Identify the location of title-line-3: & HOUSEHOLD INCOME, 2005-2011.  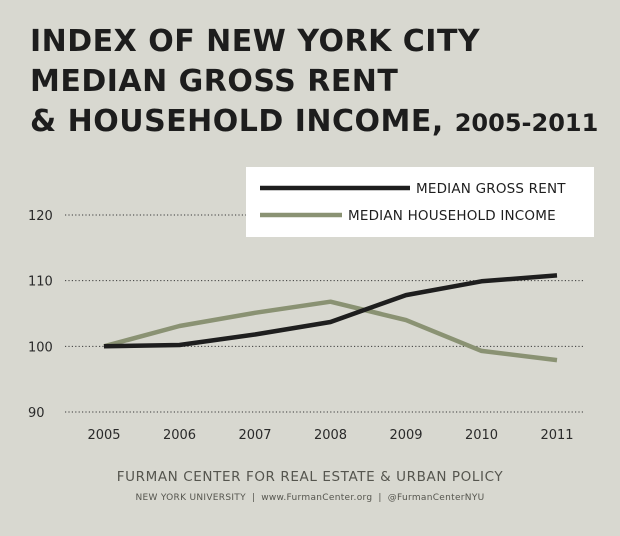
(320, 122).